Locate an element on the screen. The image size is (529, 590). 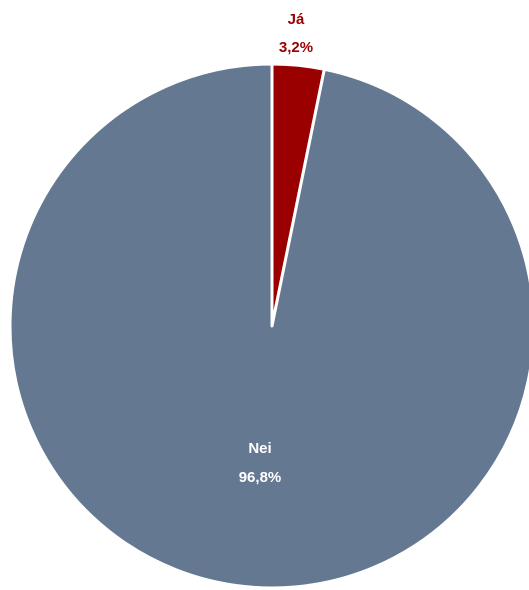
slice-label-nei-value: 96,8% is located at coordinates (260, 477).